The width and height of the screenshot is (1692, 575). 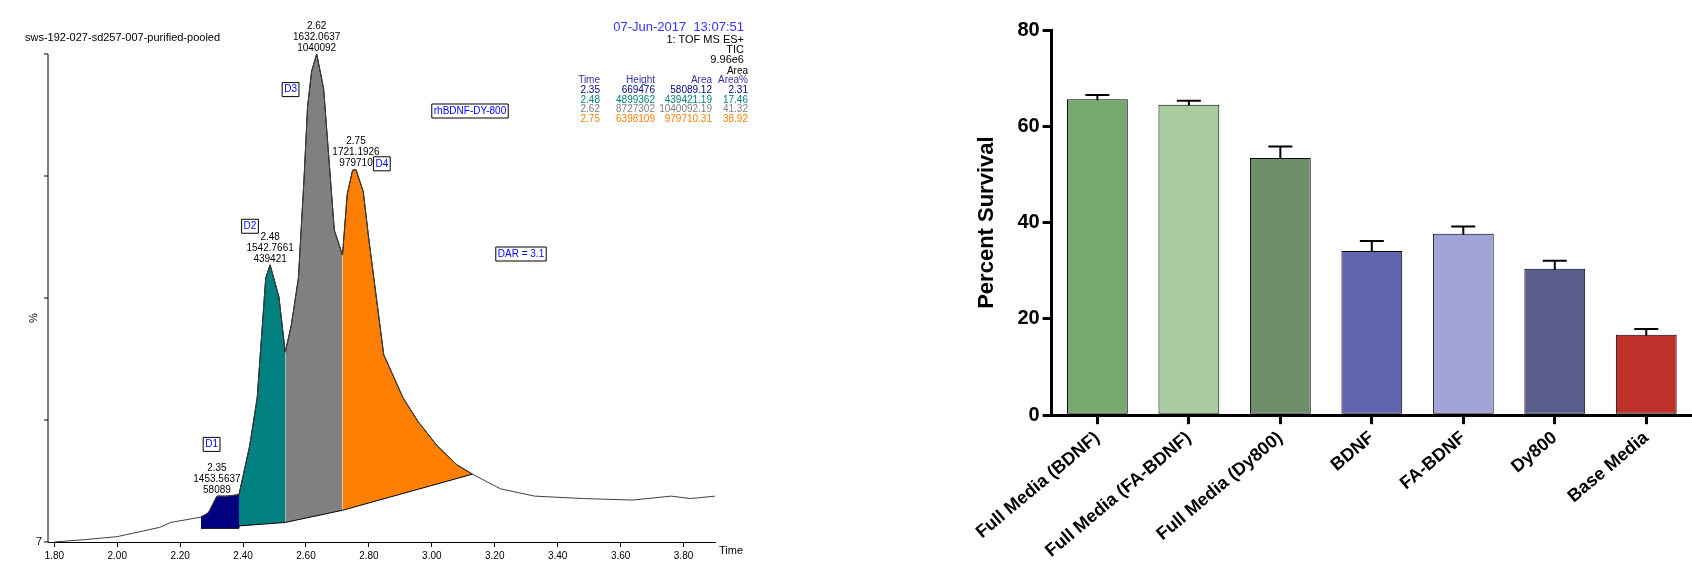 I want to click on y-tick-label: 60, so click(x=1028, y=124).